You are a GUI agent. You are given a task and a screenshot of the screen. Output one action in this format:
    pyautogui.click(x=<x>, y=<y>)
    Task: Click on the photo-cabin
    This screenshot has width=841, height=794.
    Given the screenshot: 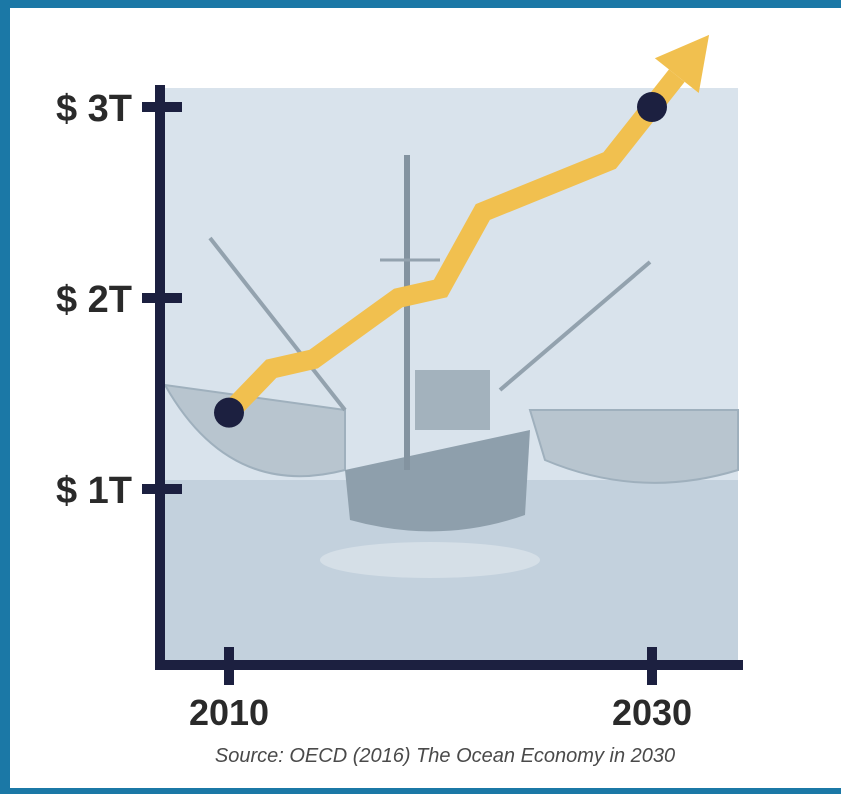 What is the action you would take?
    pyautogui.click(x=452, y=400)
    